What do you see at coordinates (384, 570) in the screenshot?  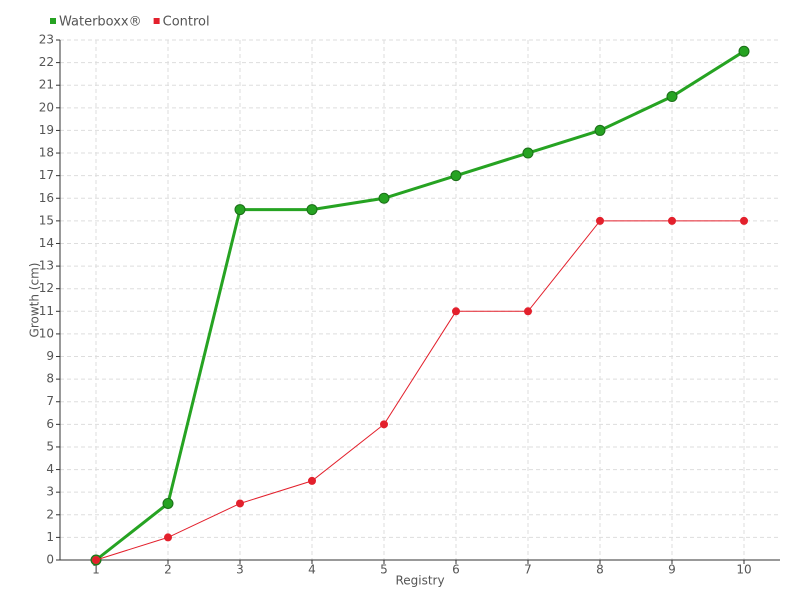 I see `x-tick-label: 5` at bounding box center [384, 570].